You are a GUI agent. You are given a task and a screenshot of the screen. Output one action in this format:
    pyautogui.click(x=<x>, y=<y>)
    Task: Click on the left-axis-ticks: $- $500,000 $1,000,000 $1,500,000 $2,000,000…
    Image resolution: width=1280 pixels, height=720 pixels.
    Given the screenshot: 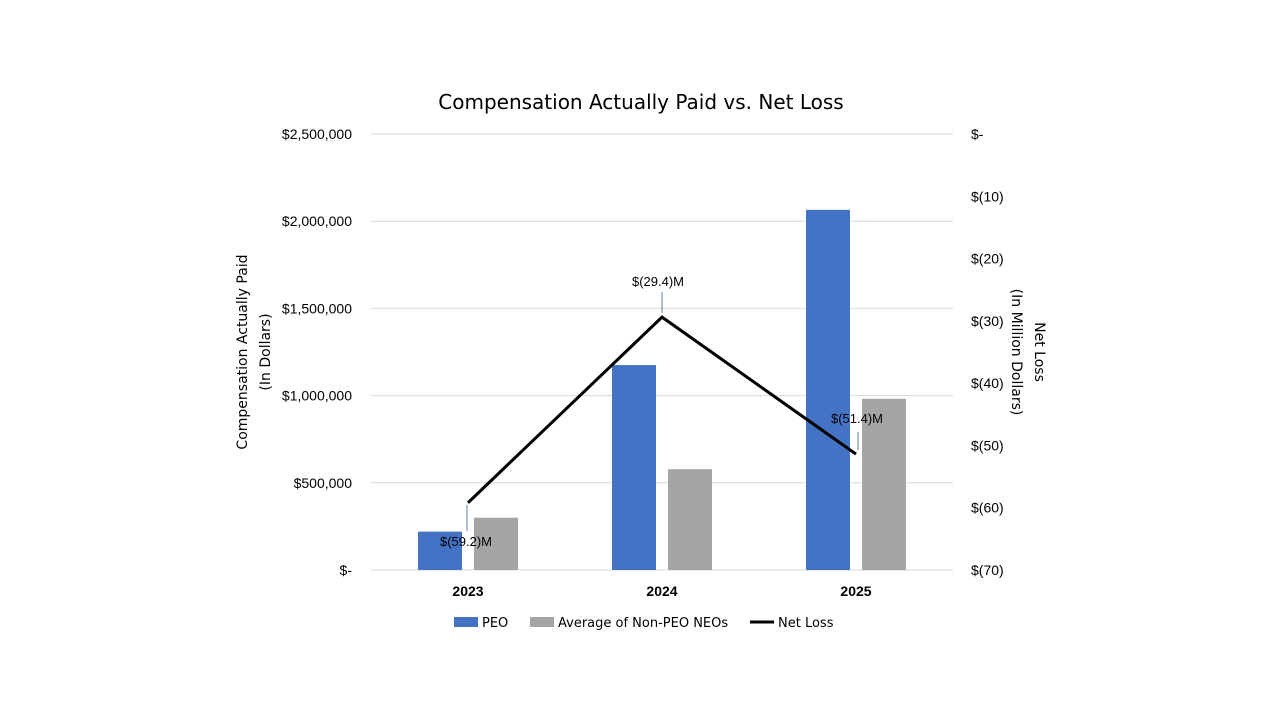 What is the action you would take?
    pyautogui.click(x=317, y=352)
    